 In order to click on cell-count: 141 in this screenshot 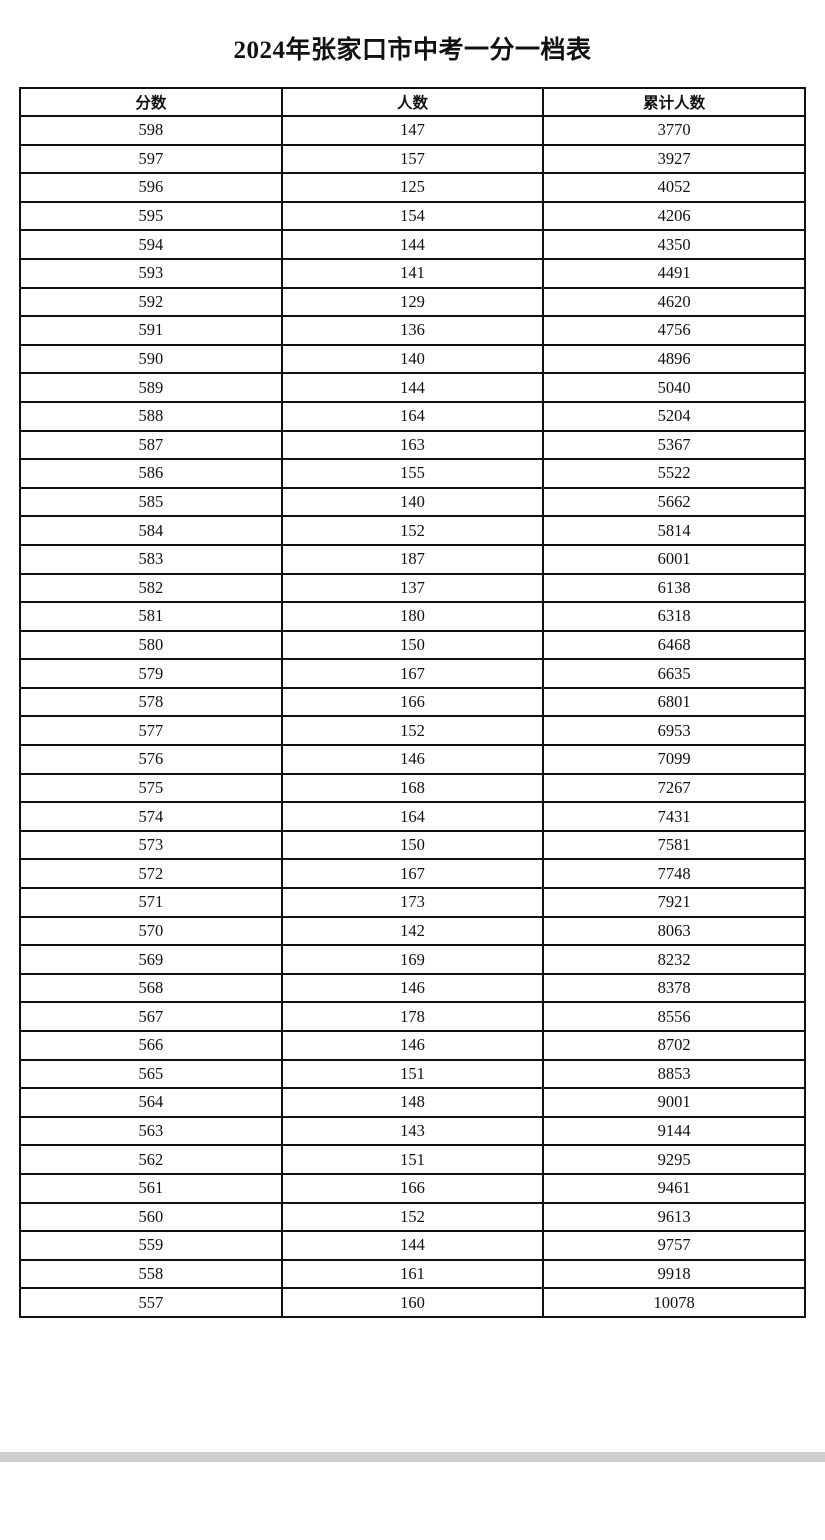, I will do `click(412, 273)`.